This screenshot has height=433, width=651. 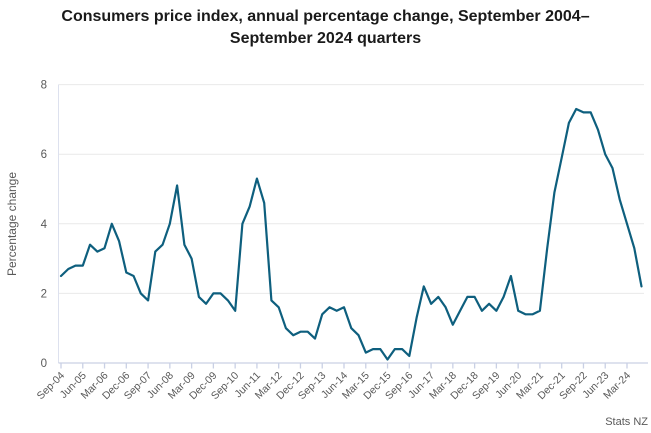 What do you see at coordinates (44, 225) in the screenshot?
I see `y-axis-tick-label: 4` at bounding box center [44, 225].